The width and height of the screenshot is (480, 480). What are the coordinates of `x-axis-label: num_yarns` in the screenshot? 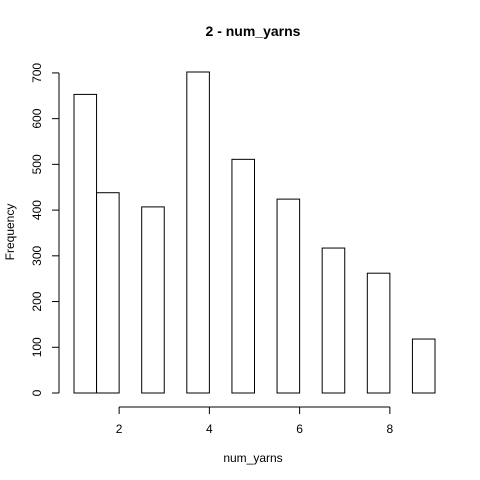 It's located at (252, 458).